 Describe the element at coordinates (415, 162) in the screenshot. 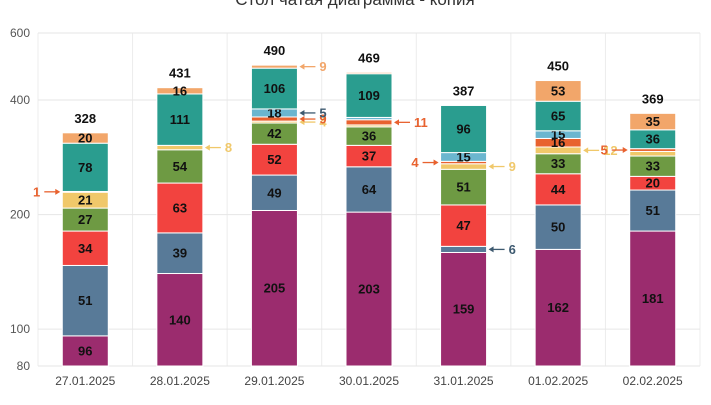

I see `callout-label: 4` at that location.